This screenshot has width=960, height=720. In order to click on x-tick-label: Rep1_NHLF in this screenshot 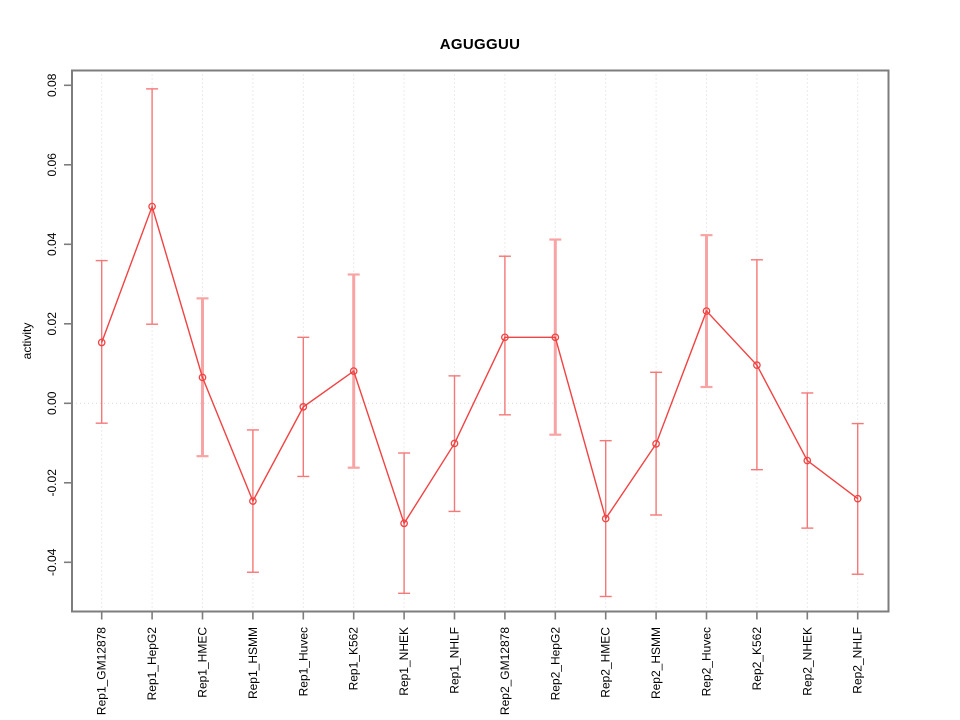, I will do `click(455, 660)`.